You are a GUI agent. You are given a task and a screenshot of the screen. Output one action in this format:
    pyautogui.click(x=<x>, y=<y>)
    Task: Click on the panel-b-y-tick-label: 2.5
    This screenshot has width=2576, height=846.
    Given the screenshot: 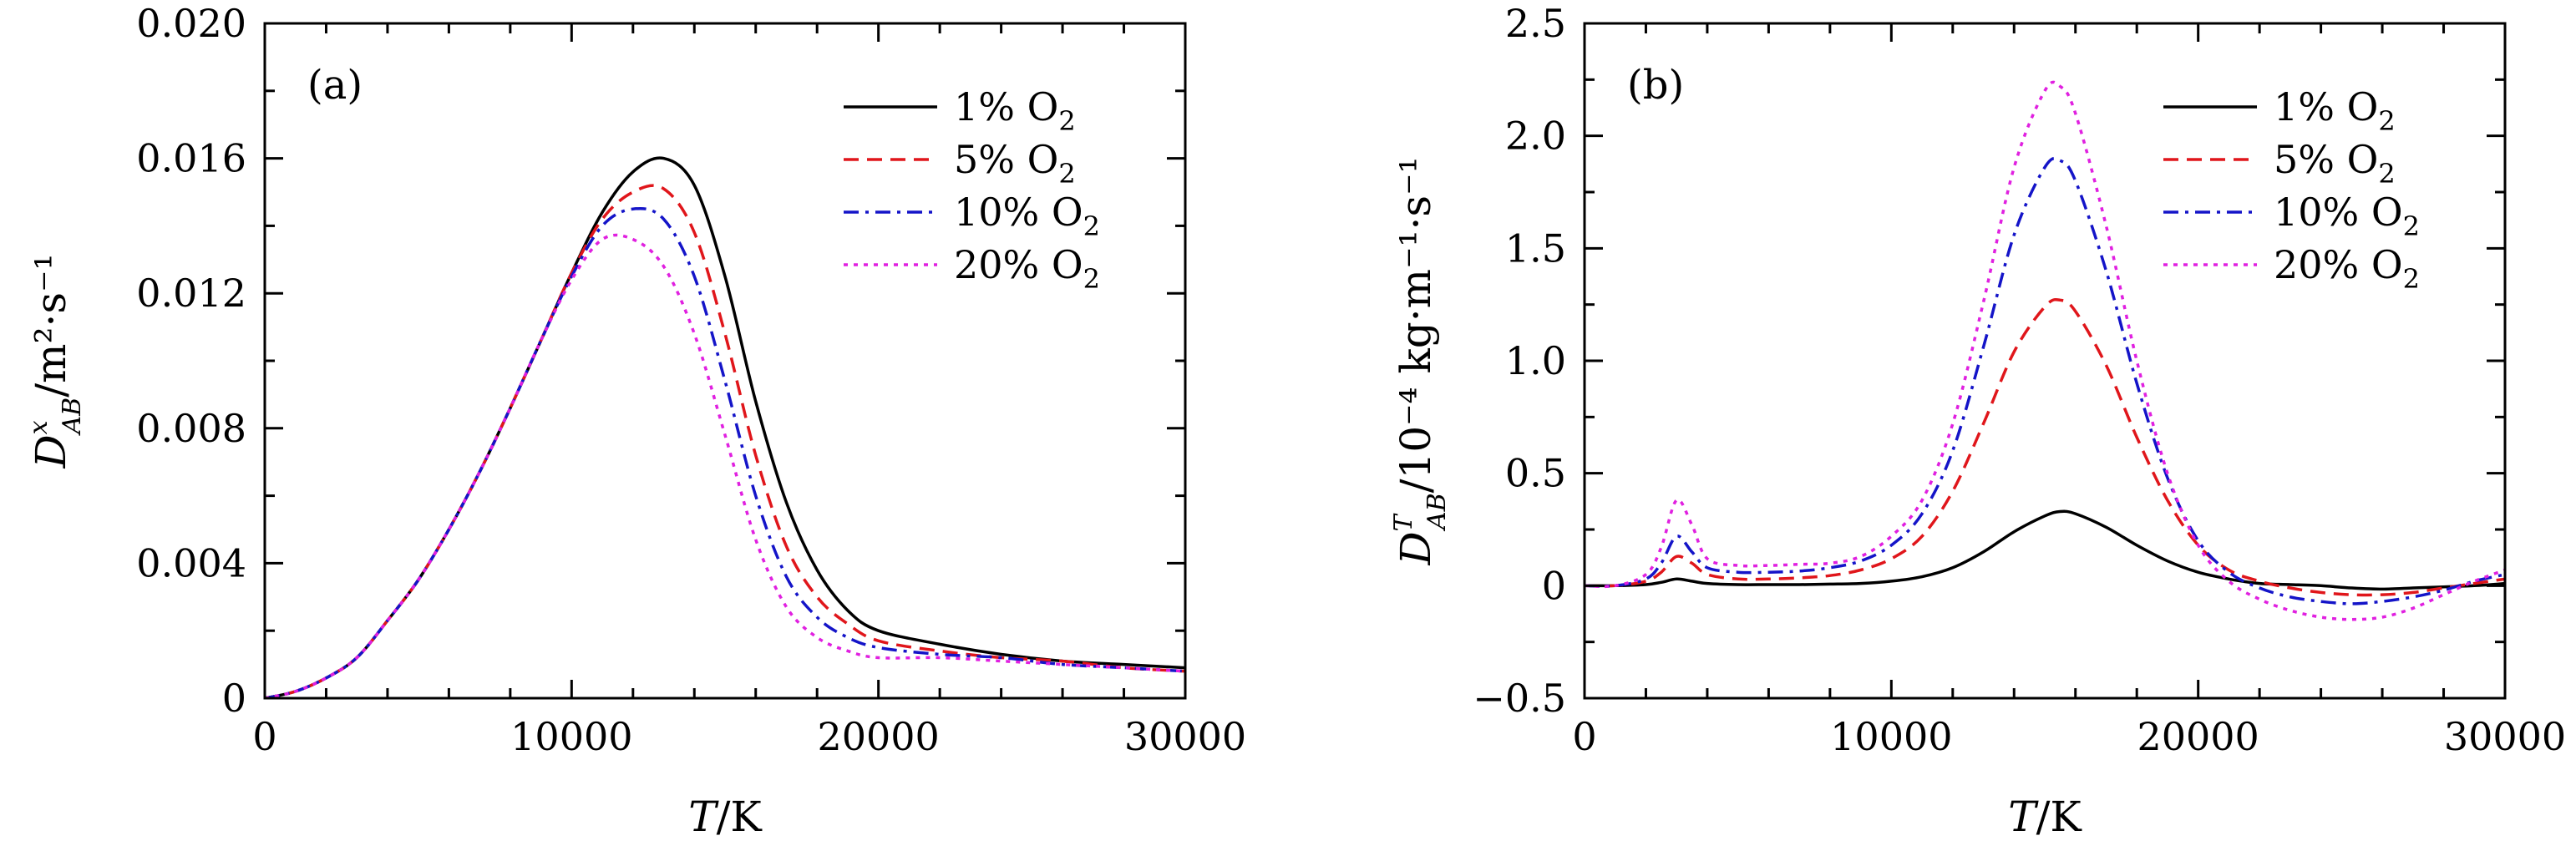 What is the action you would take?
    pyautogui.click(x=1535, y=23)
    